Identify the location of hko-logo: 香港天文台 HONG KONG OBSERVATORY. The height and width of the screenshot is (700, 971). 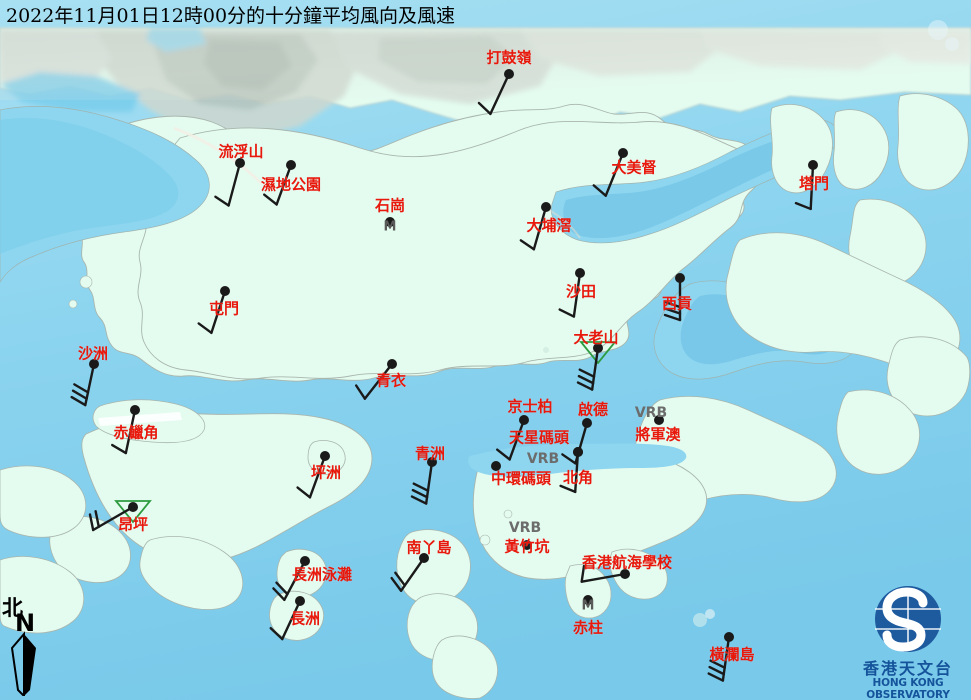
(908, 641).